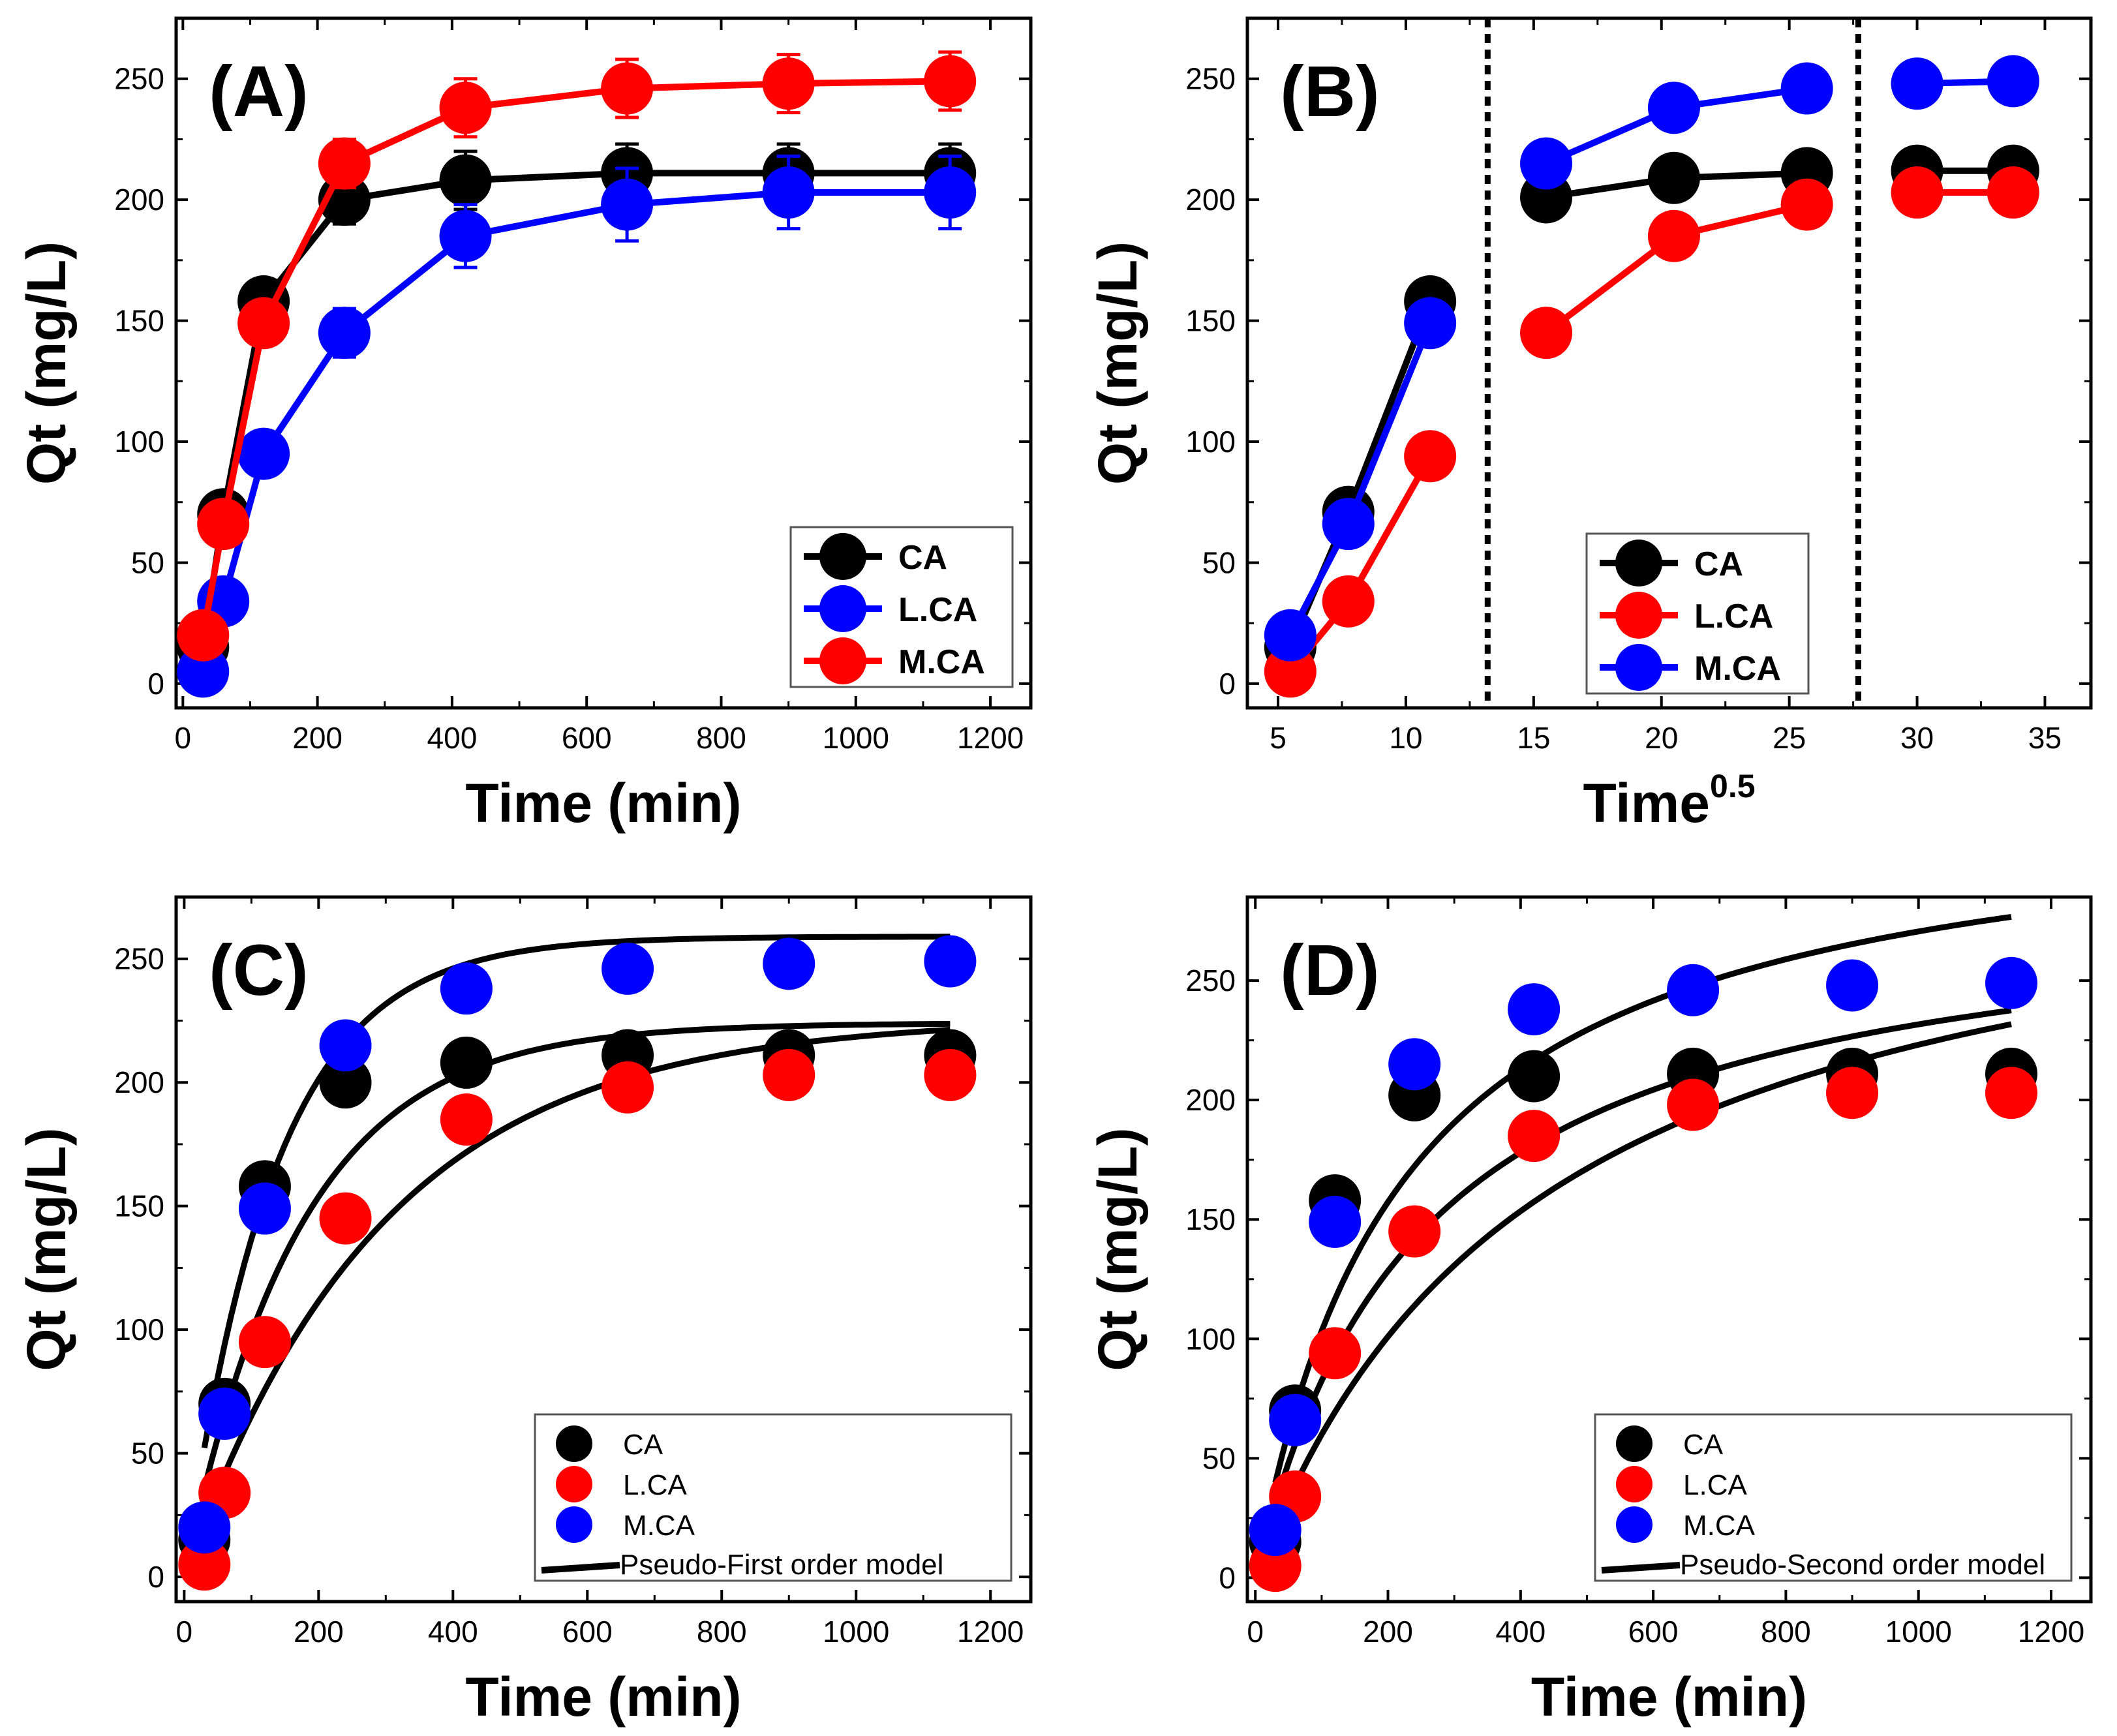 The image size is (2117, 1736). I want to click on legend: CA L.CA M.CA Pseudo-First order model, so click(774, 1497).